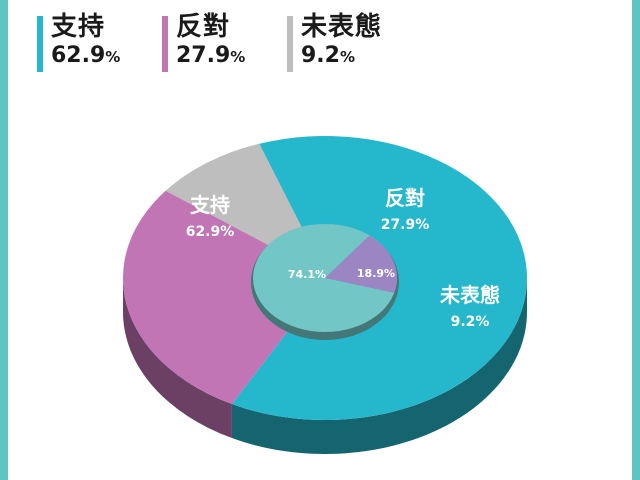 The height and width of the screenshot is (480, 640). I want to click on legend-value-support: 62.9%, so click(86, 55).